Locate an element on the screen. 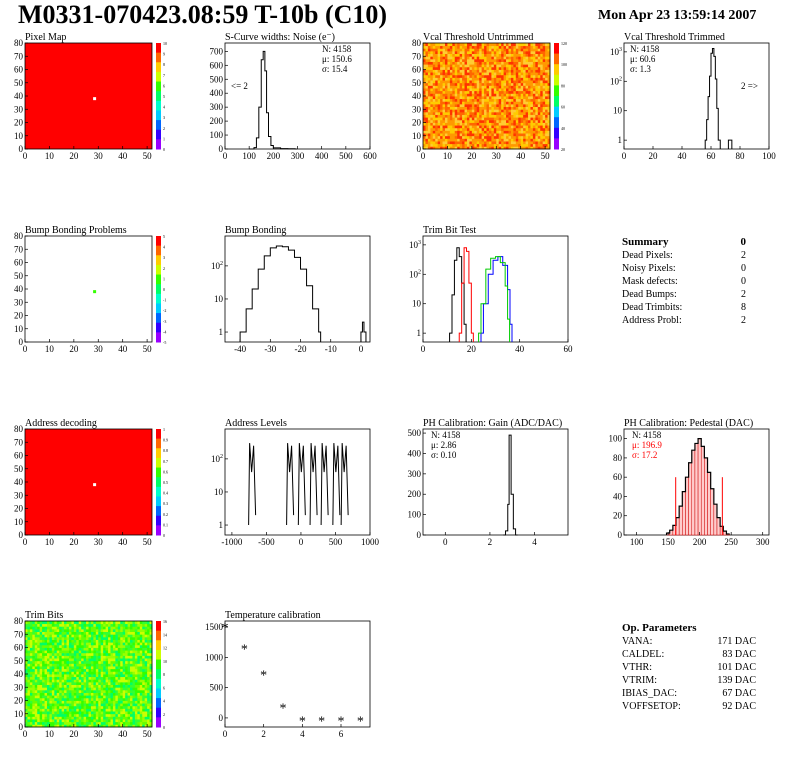  x-tick-label: 30 is located at coordinates (99, 349).